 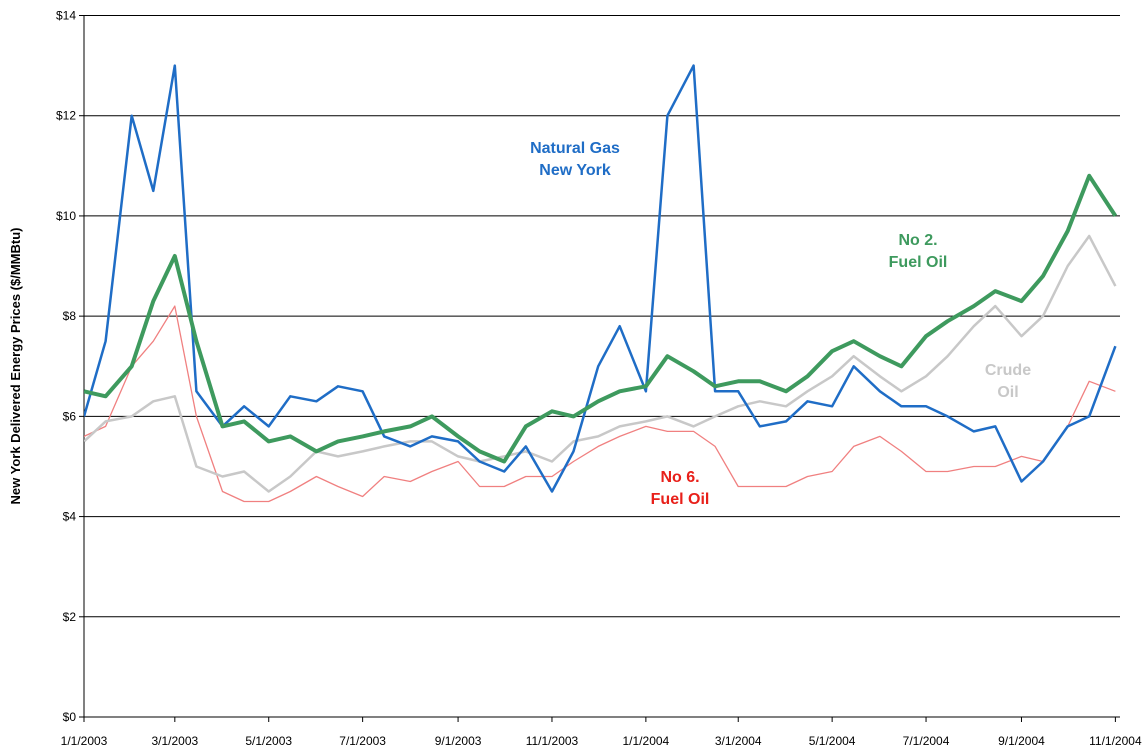 What do you see at coordinates (1008, 370) in the screenshot?
I see `series-annotation: Crude` at bounding box center [1008, 370].